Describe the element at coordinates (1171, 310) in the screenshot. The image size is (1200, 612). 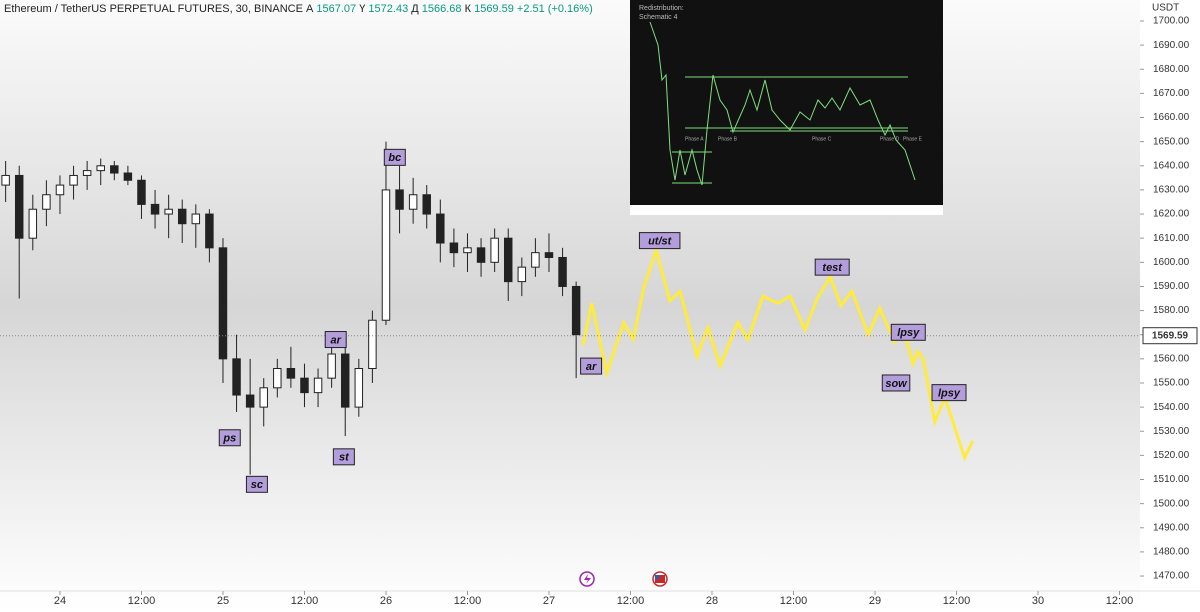
I see `y-tick-label: 1580.00` at that location.